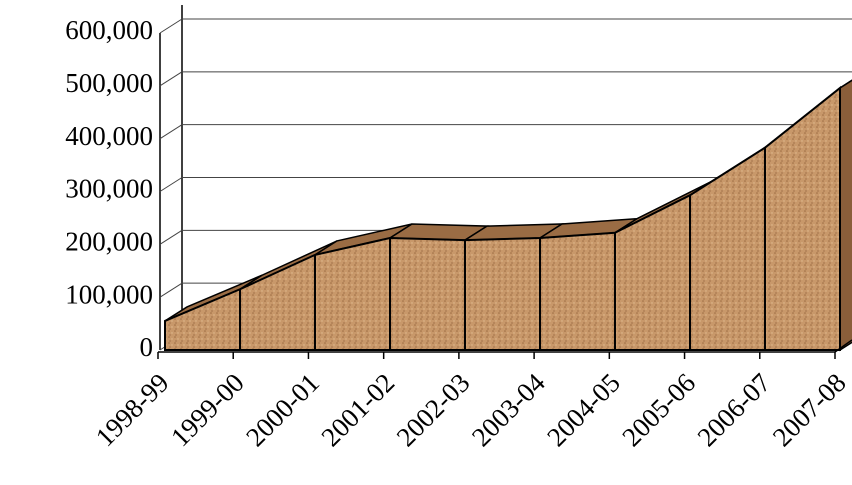 Image resolution: width=852 pixels, height=485 pixels. Describe the element at coordinates (282, 409) in the screenshot. I see `x-tick-label: 2000-01` at that location.